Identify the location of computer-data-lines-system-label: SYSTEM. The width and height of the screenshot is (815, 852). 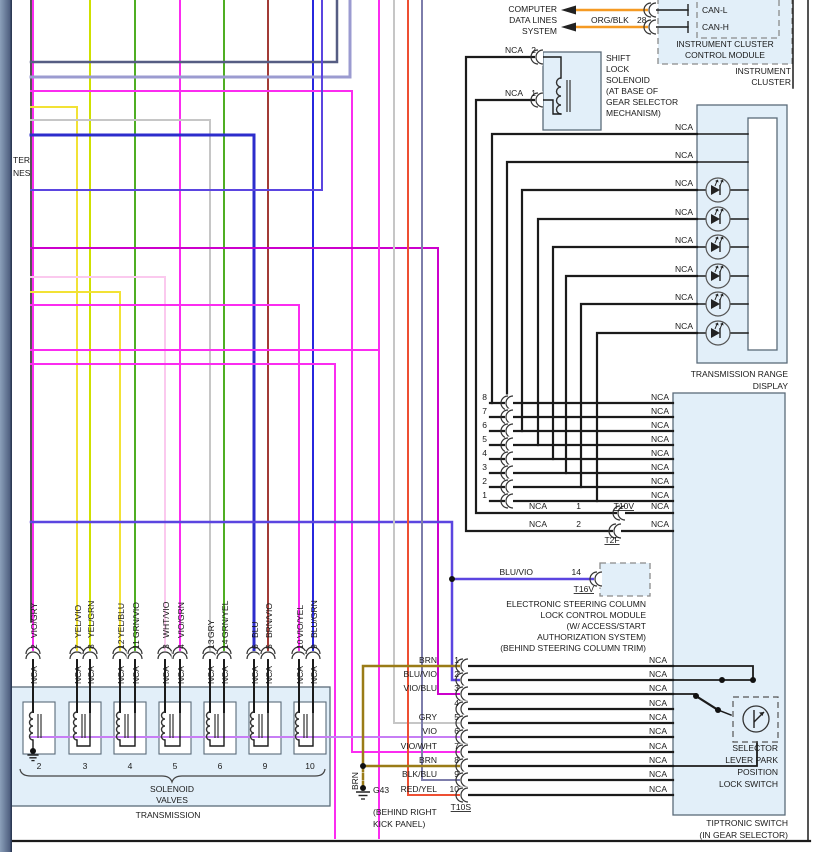
(539, 31).